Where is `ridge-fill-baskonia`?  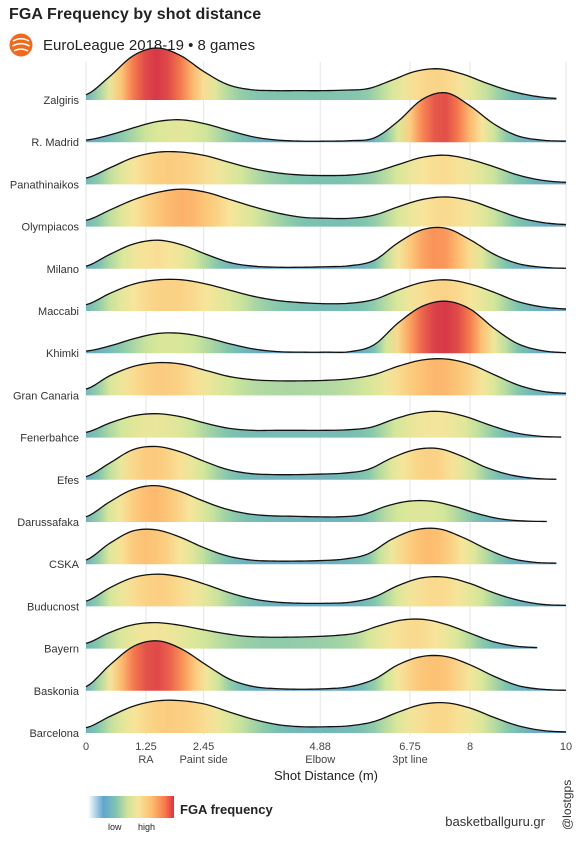 ridge-fill-baskonia is located at coordinates (326, 665).